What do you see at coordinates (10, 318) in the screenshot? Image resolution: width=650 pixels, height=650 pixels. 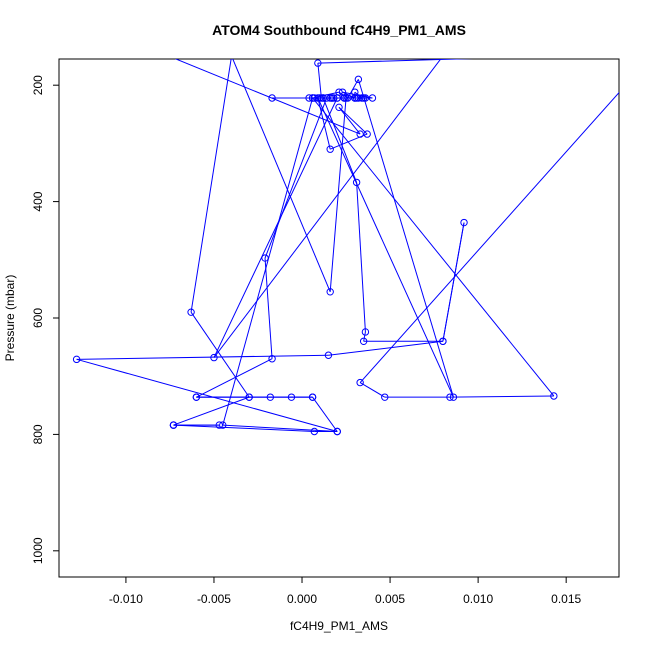 I see `y-axis-label: Pressure (mbar)` at bounding box center [10, 318].